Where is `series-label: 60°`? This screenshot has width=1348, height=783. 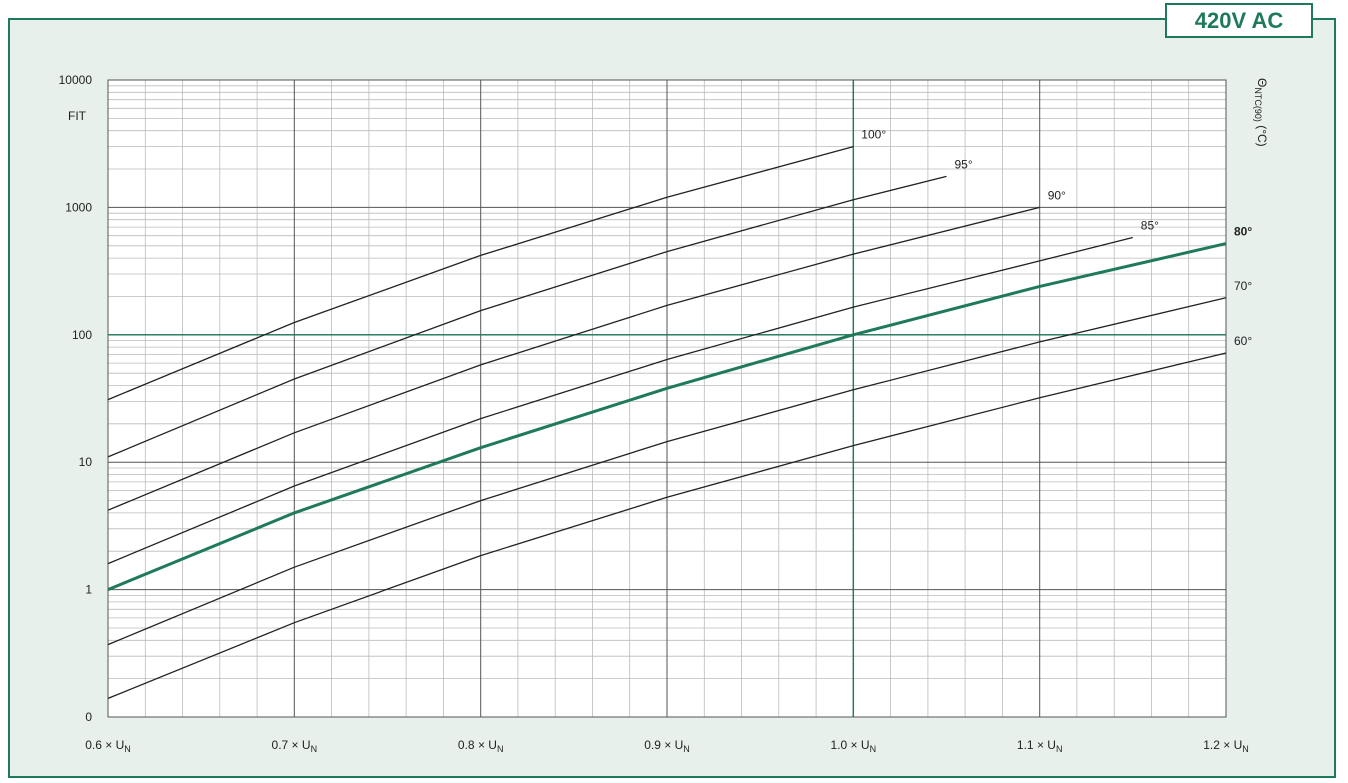
series-label: 60° is located at coordinates (1243, 341).